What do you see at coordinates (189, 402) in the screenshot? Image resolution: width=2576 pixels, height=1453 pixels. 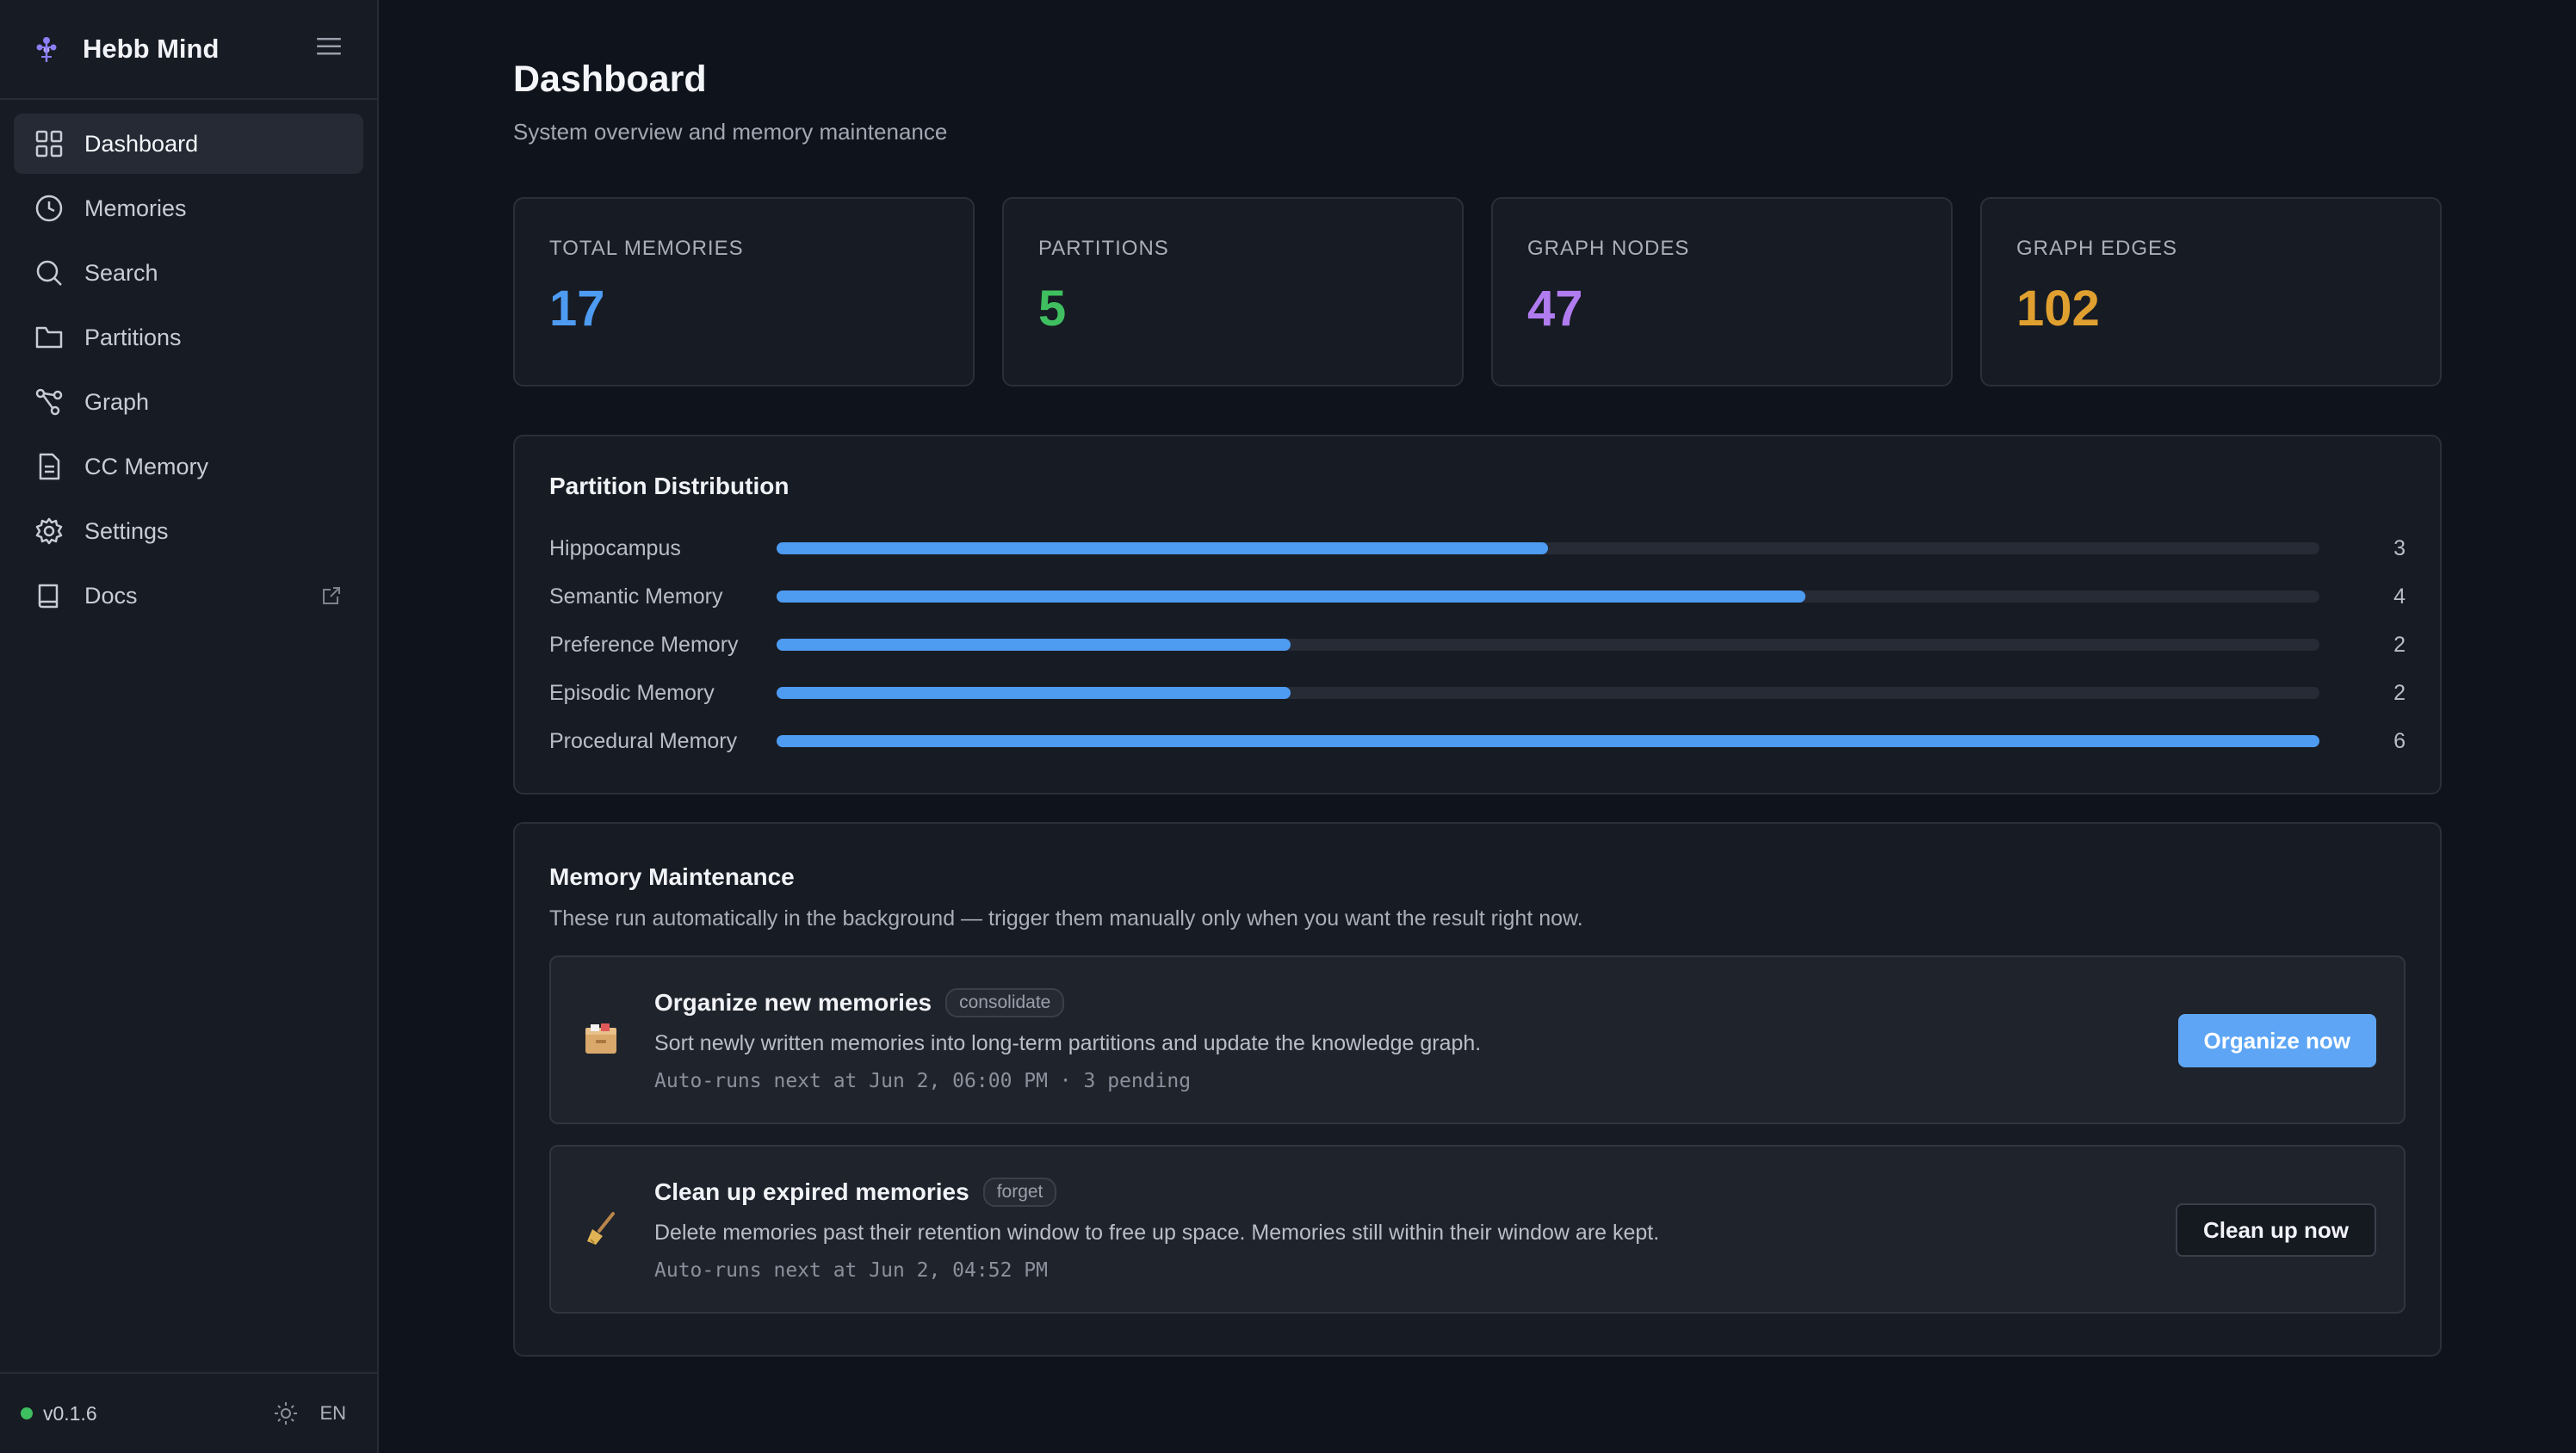 I see `sidebar-item-graph: Graph` at bounding box center [189, 402].